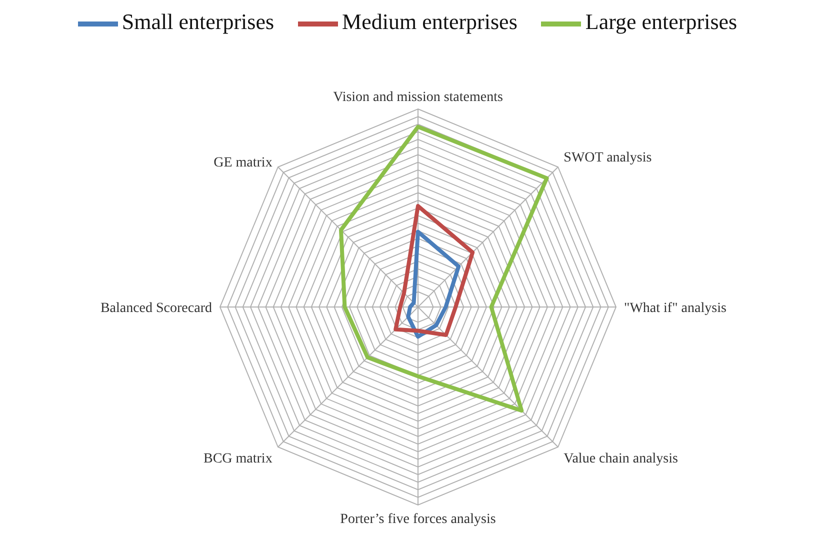  What do you see at coordinates (418, 519) in the screenshot?
I see `spoke-label: Porter’s five forces analysis` at bounding box center [418, 519].